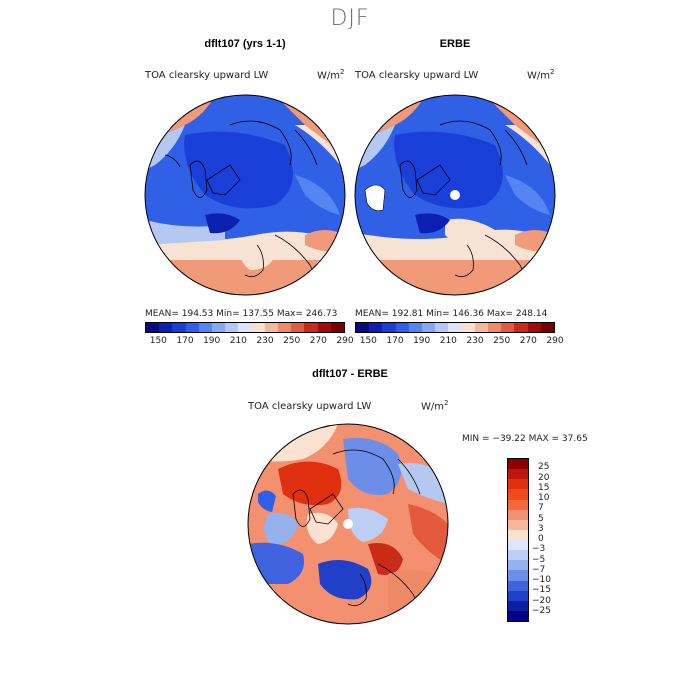 The image size is (700, 700). What do you see at coordinates (539, 569) in the screenshot?
I see `colorbar-tick-label: −7` at bounding box center [539, 569].